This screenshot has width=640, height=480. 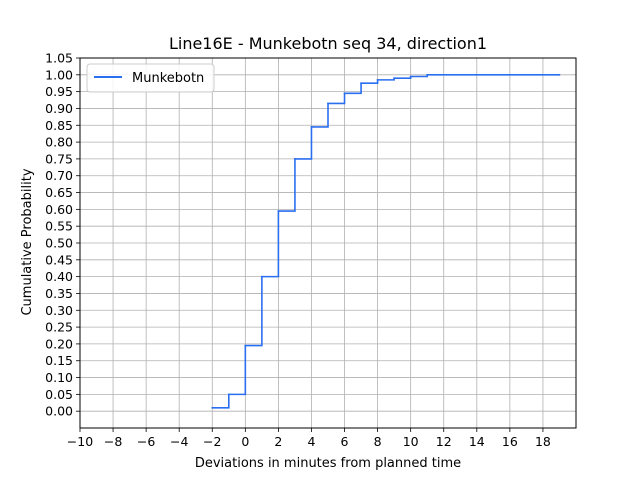 I want to click on y-tick-label: 0.95, so click(x=59, y=91).